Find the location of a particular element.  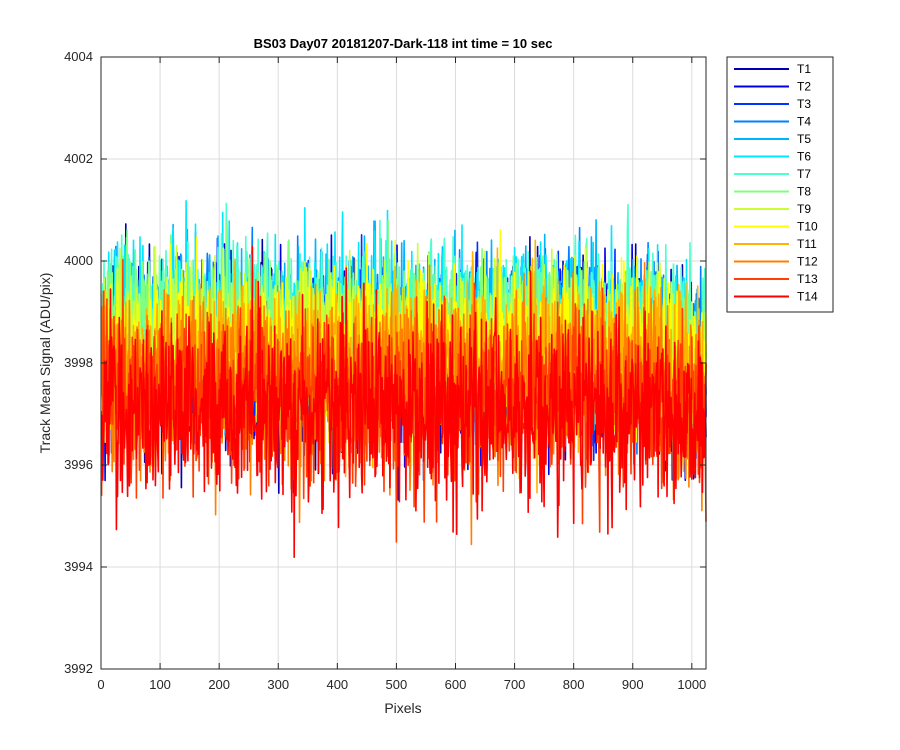

x-tick-label: 100 is located at coordinates (160, 684).